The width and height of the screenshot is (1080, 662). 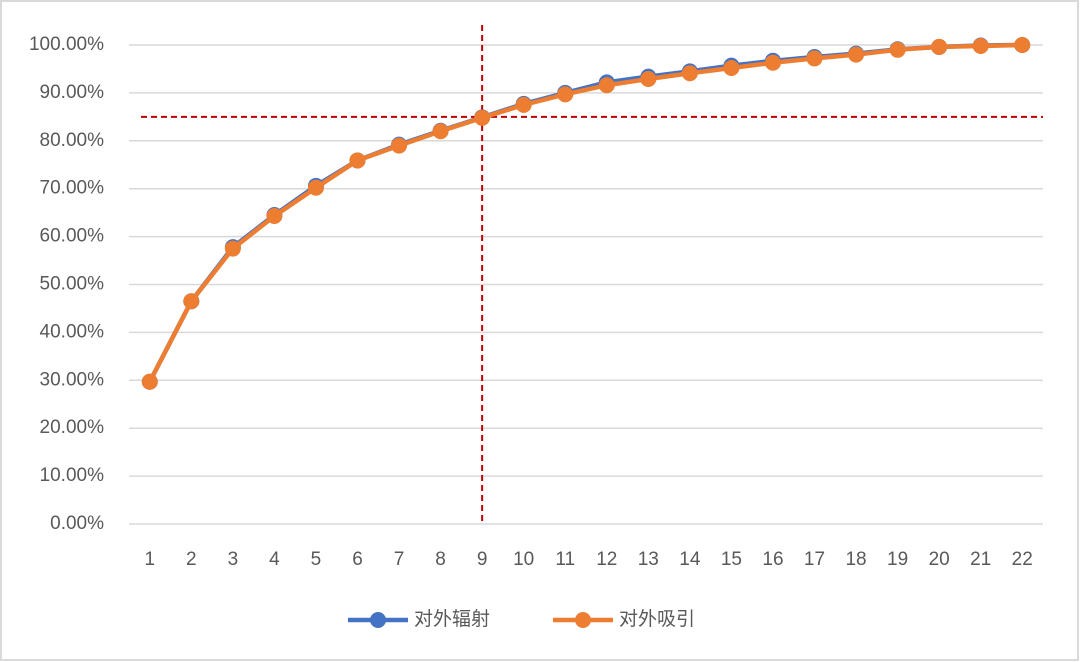 What do you see at coordinates (814, 559) in the screenshot?
I see `x-tick-label: 17` at bounding box center [814, 559].